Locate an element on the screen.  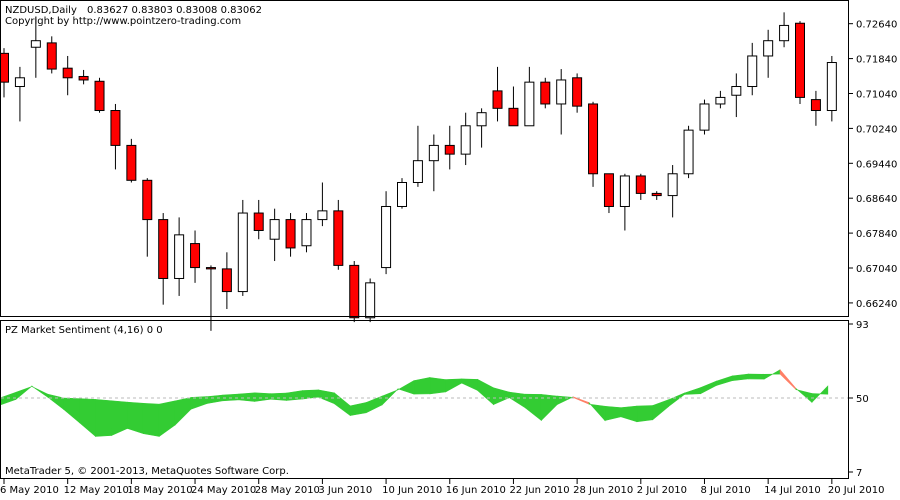
x-tick-label: 24 May 2010 is located at coordinates (223, 490).